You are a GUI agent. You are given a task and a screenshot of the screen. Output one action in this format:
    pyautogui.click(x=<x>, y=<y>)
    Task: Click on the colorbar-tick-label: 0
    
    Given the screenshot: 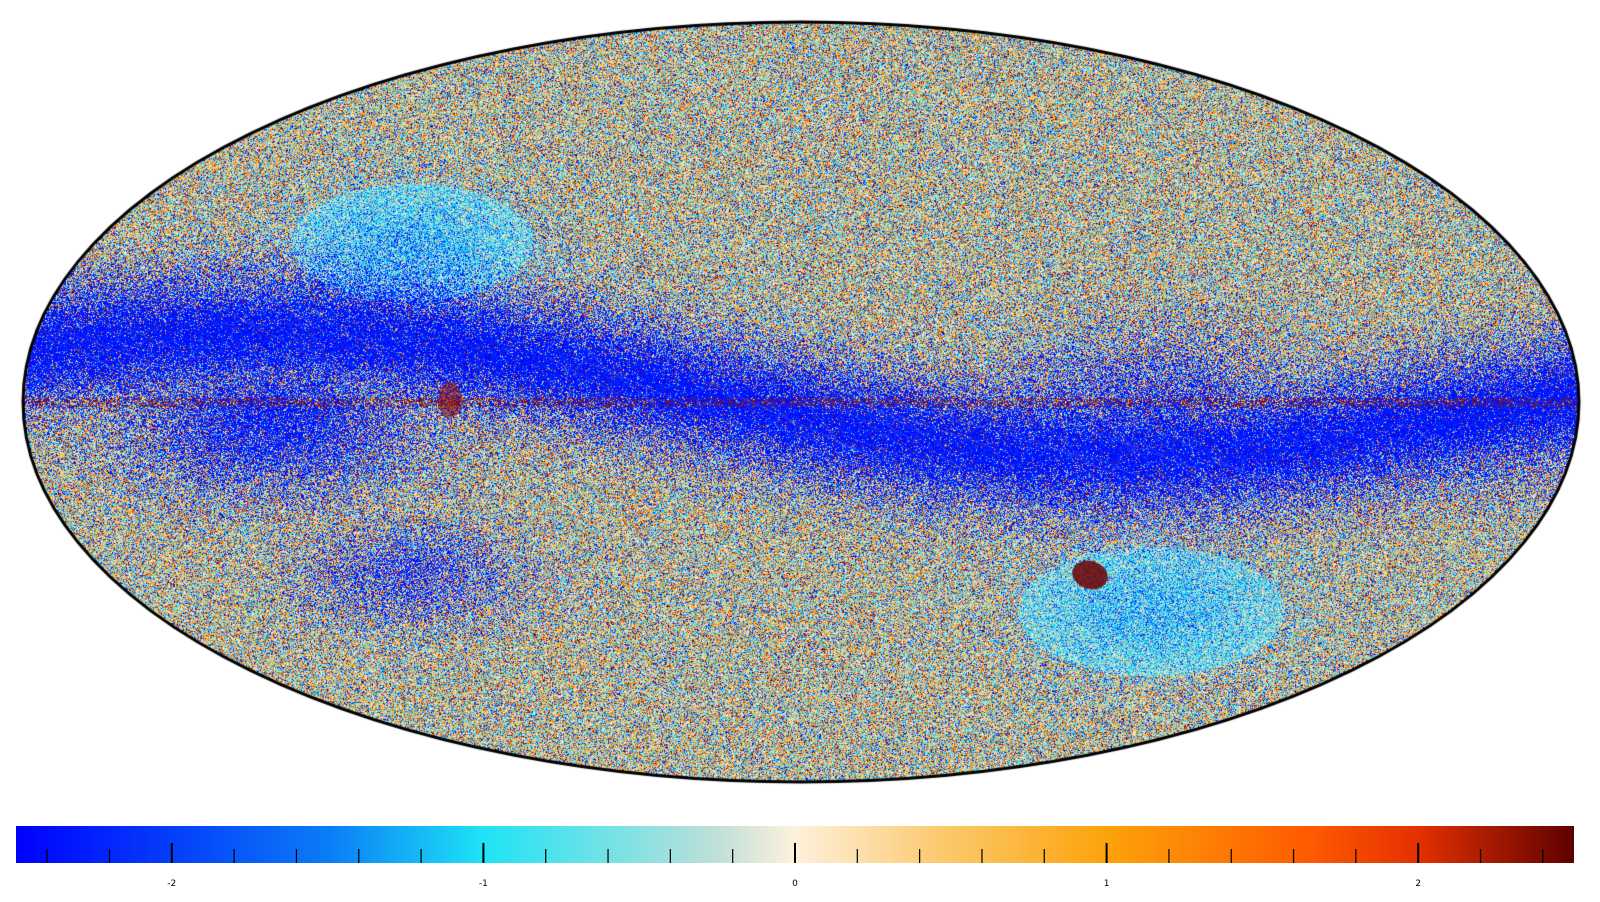 What is the action you would take?
    pyautogui.click(x=795, y=884)
    